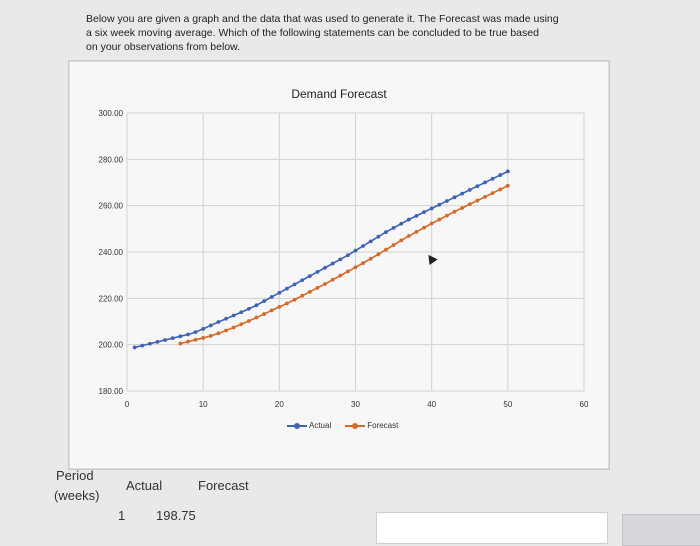 Image resolution: width=700 pixels, height=546 pixels. I want to click on answer-input-box, so click(492, 528).